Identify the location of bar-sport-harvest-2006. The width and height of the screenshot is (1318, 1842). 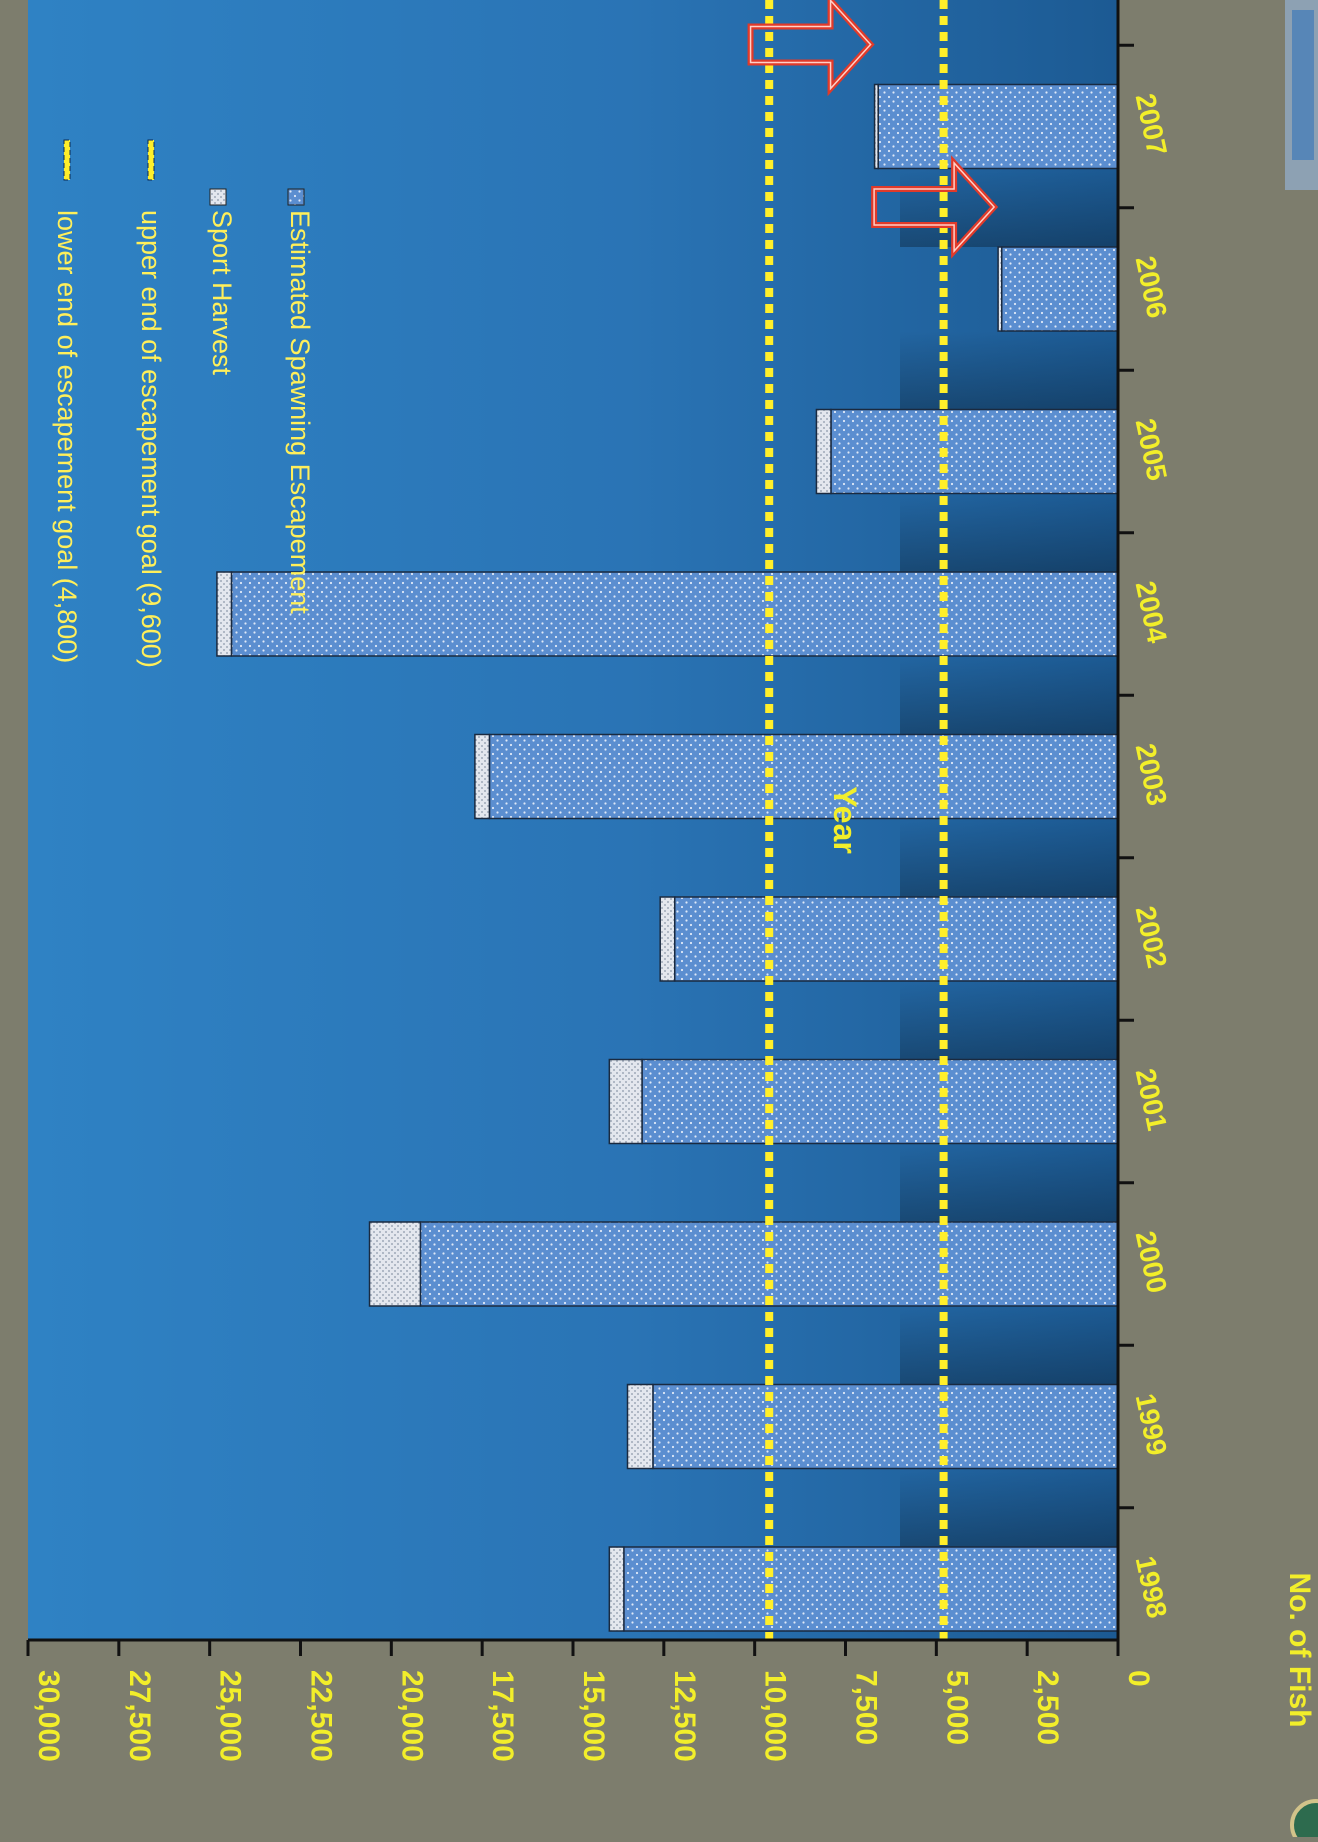
(1000, 289).